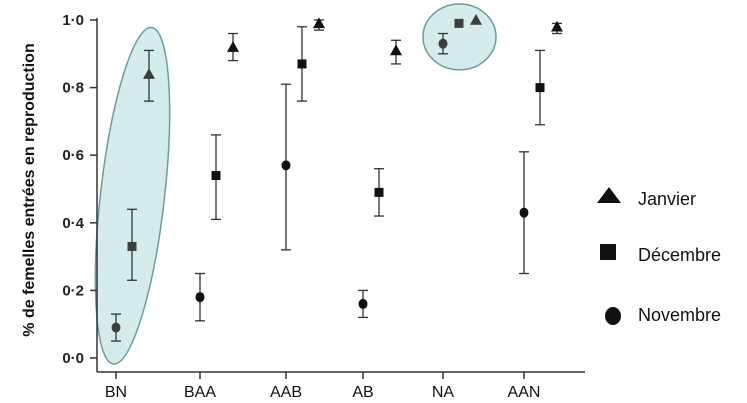 The image size is (747, 403). I want to click on y-tick-label: 1·0, so click(73, 20).